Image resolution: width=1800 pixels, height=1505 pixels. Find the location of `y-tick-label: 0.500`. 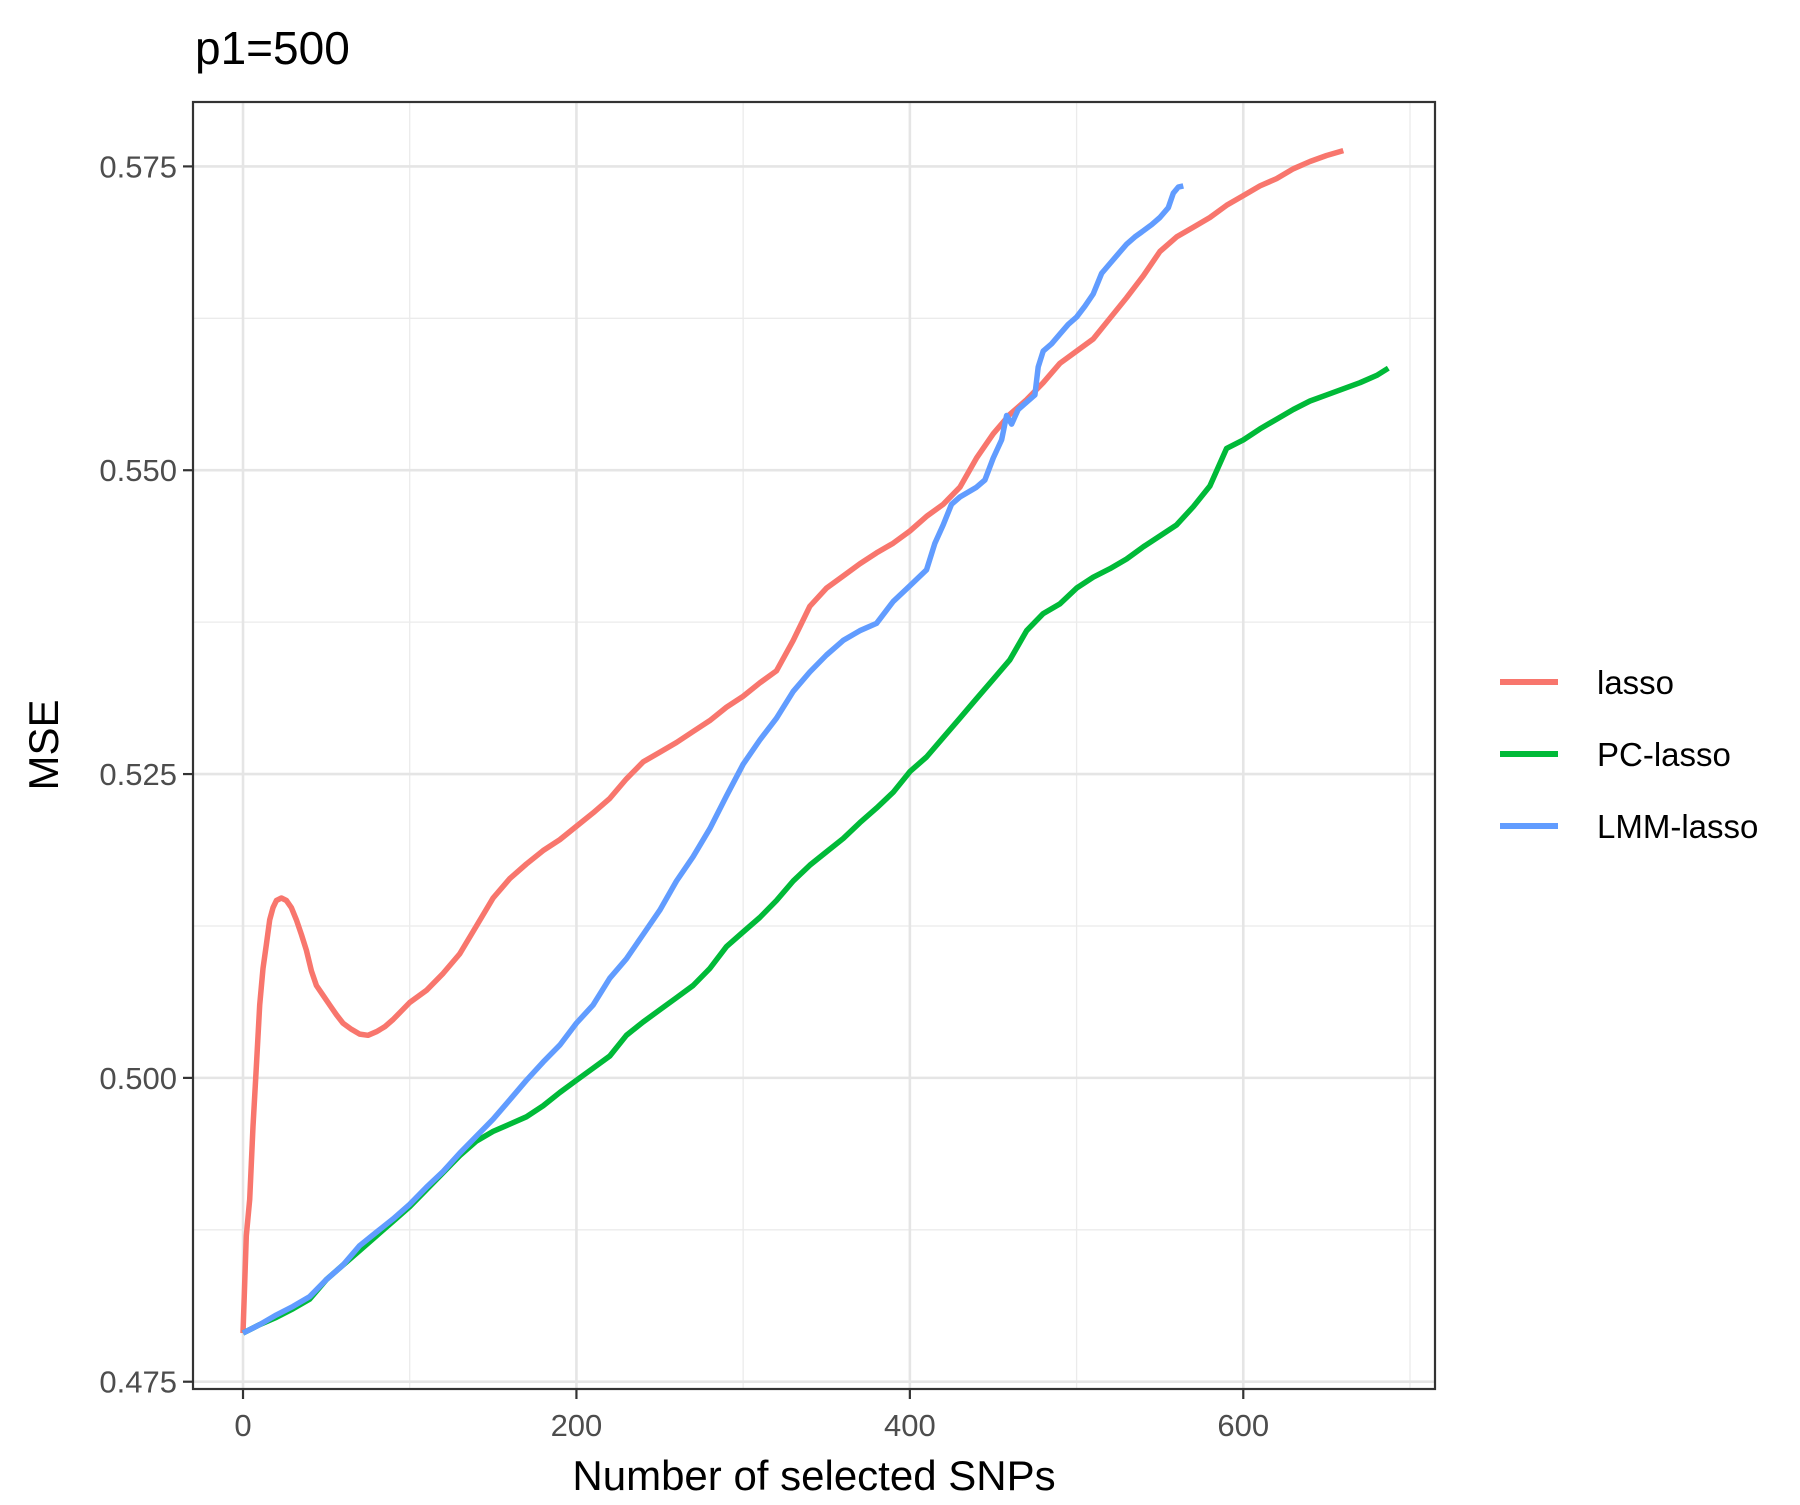

y-tick-label: 0.500 is located at coordinates (138, 1078).